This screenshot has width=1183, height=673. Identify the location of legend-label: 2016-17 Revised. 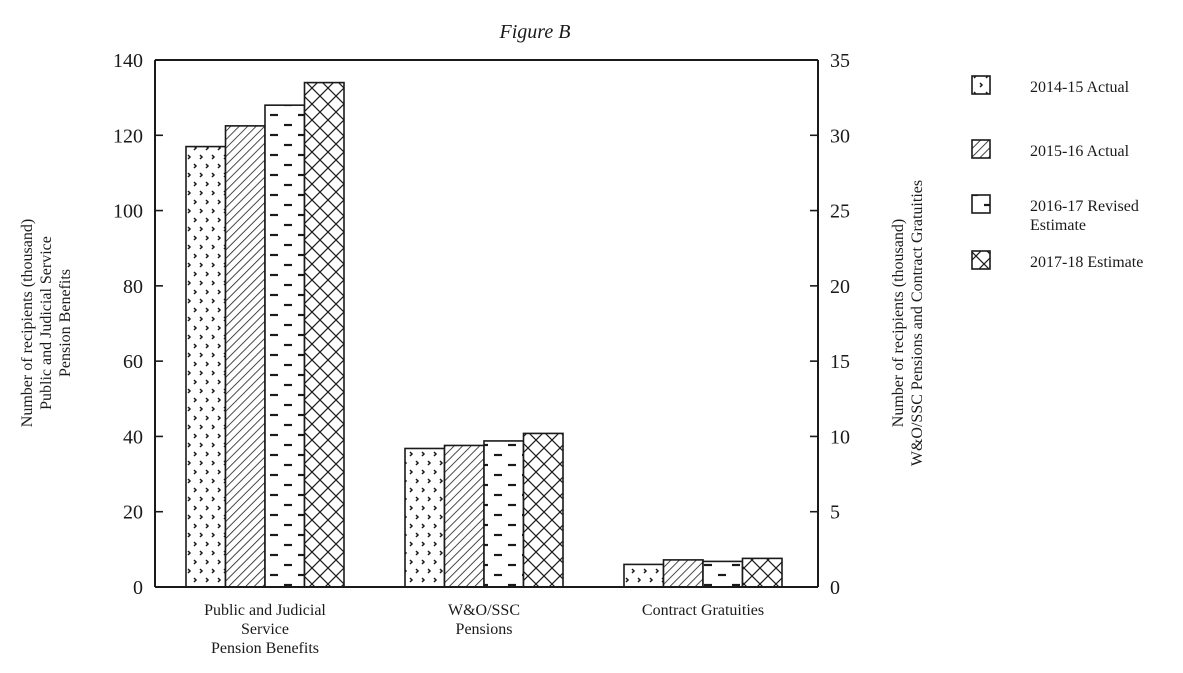
(1084, 206).